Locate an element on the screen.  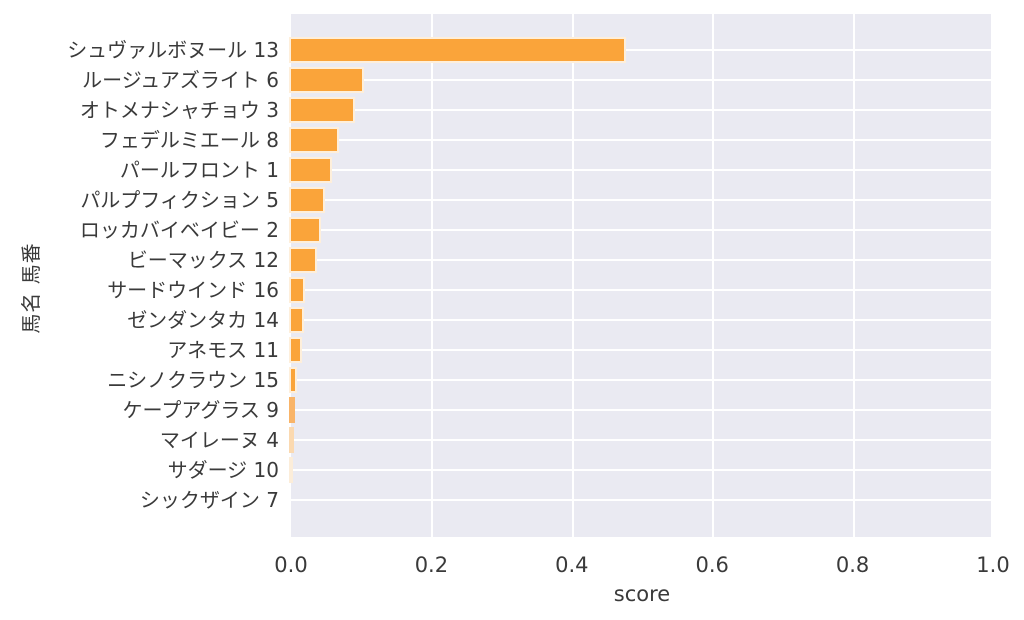
y-tick-label: ゼンダンタカ 14 is located at coordinates (203, 320).